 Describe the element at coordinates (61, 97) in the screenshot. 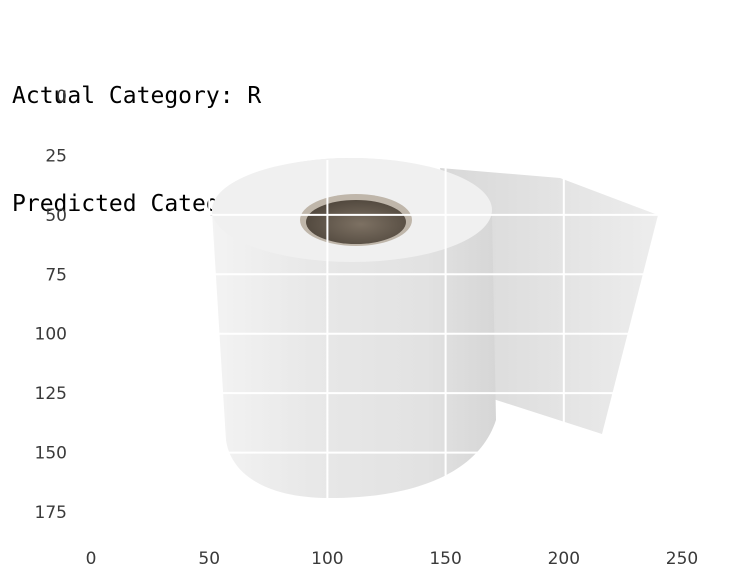

I see `y-tick-label-0: 0` at that location.